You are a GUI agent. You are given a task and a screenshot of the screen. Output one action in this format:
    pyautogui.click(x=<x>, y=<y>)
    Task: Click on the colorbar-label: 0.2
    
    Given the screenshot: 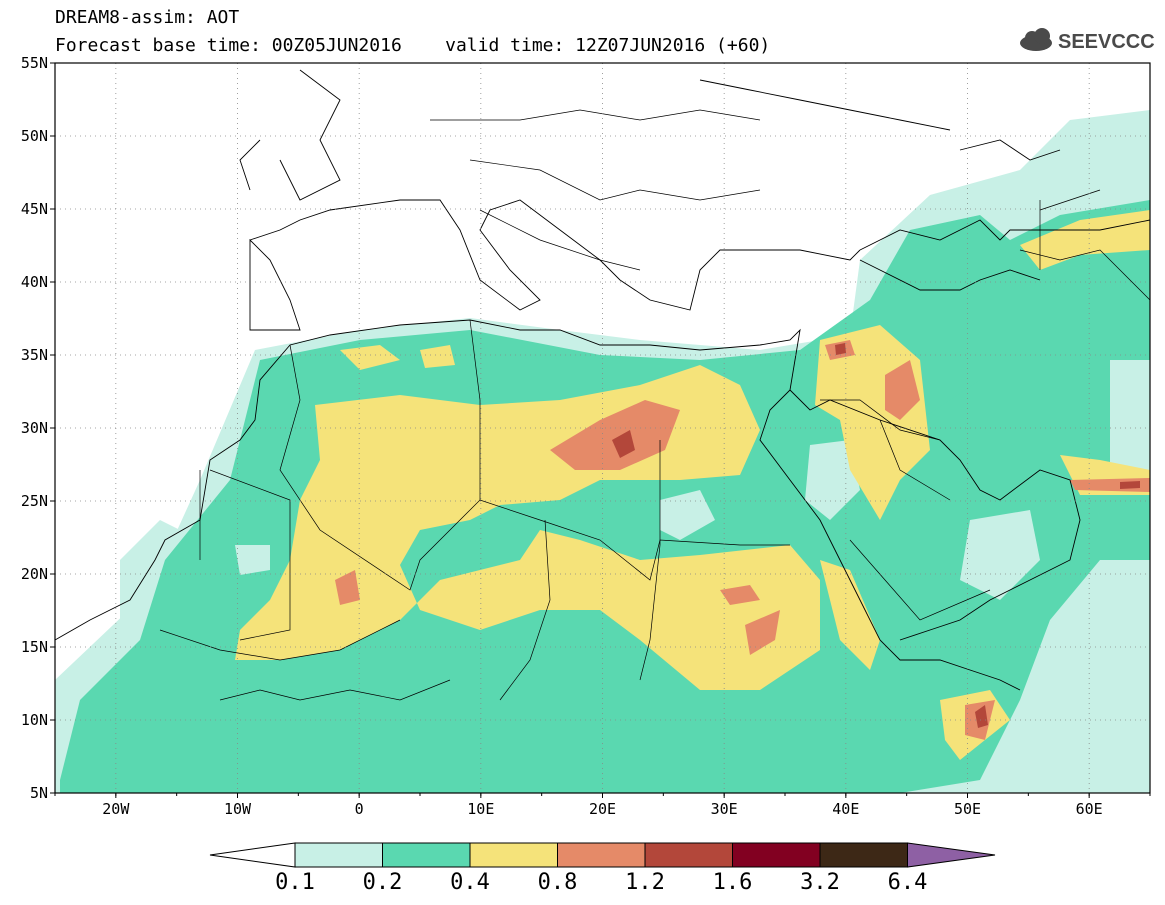 What is the action you would take?
    pyautogui.click(x=383, y=882)
    